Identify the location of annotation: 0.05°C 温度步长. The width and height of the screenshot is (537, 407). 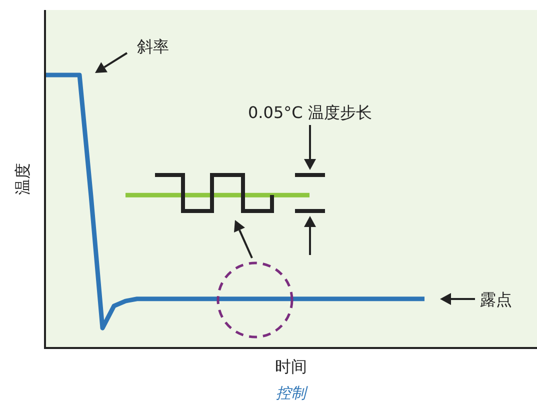
(310, 112).